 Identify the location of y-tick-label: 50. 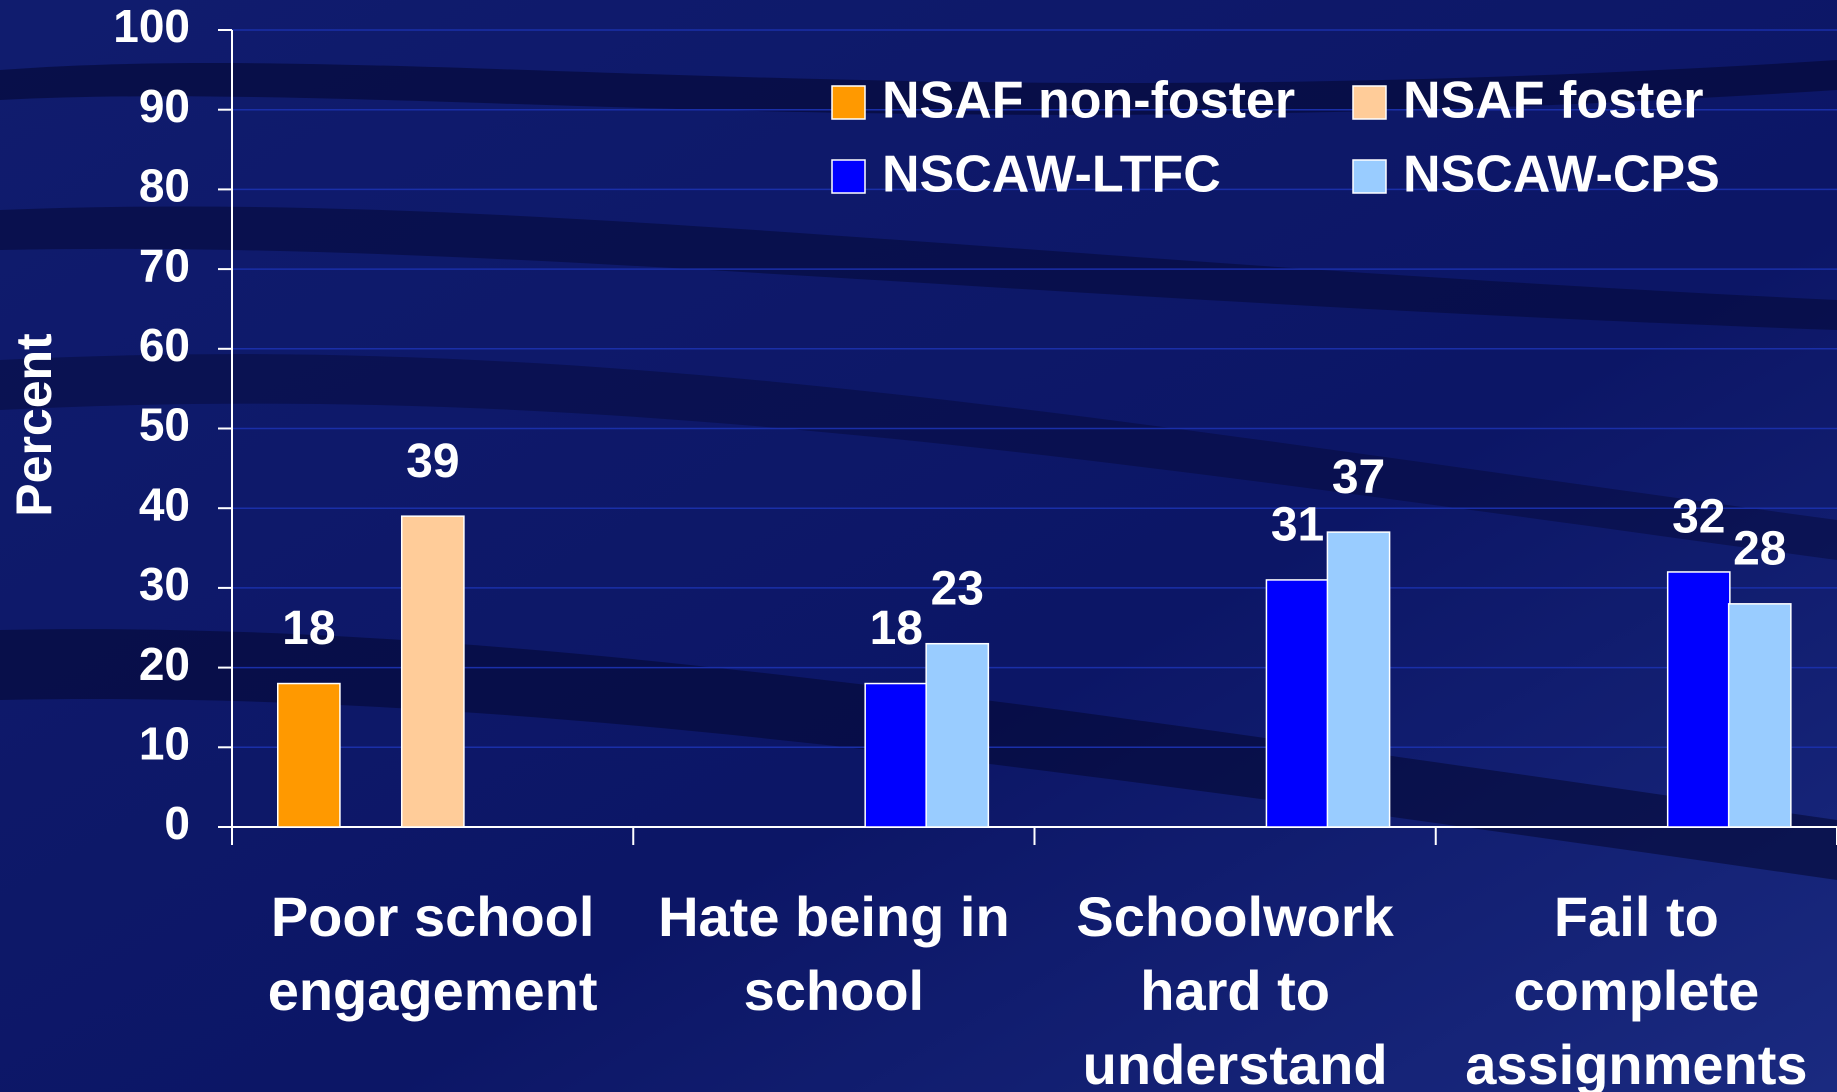
(164, 425).